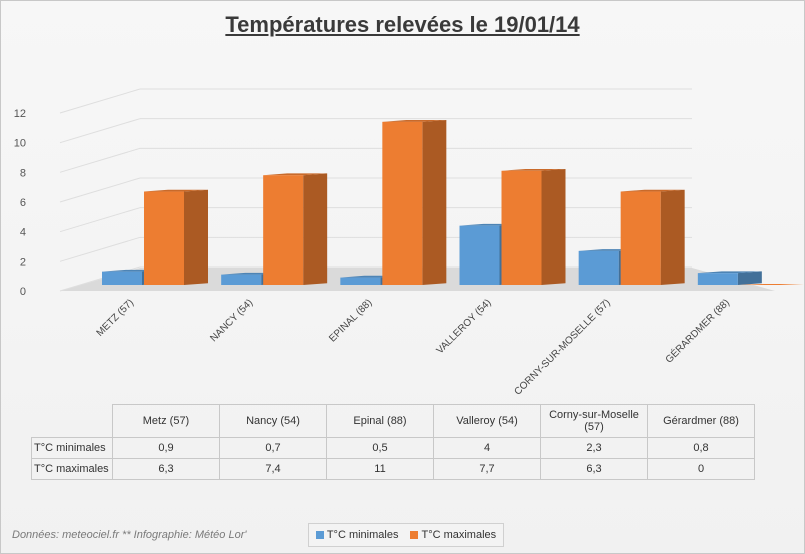 This screenshot has width=805, height=554. I want to click on table-cell: 4, so click(487, 448).